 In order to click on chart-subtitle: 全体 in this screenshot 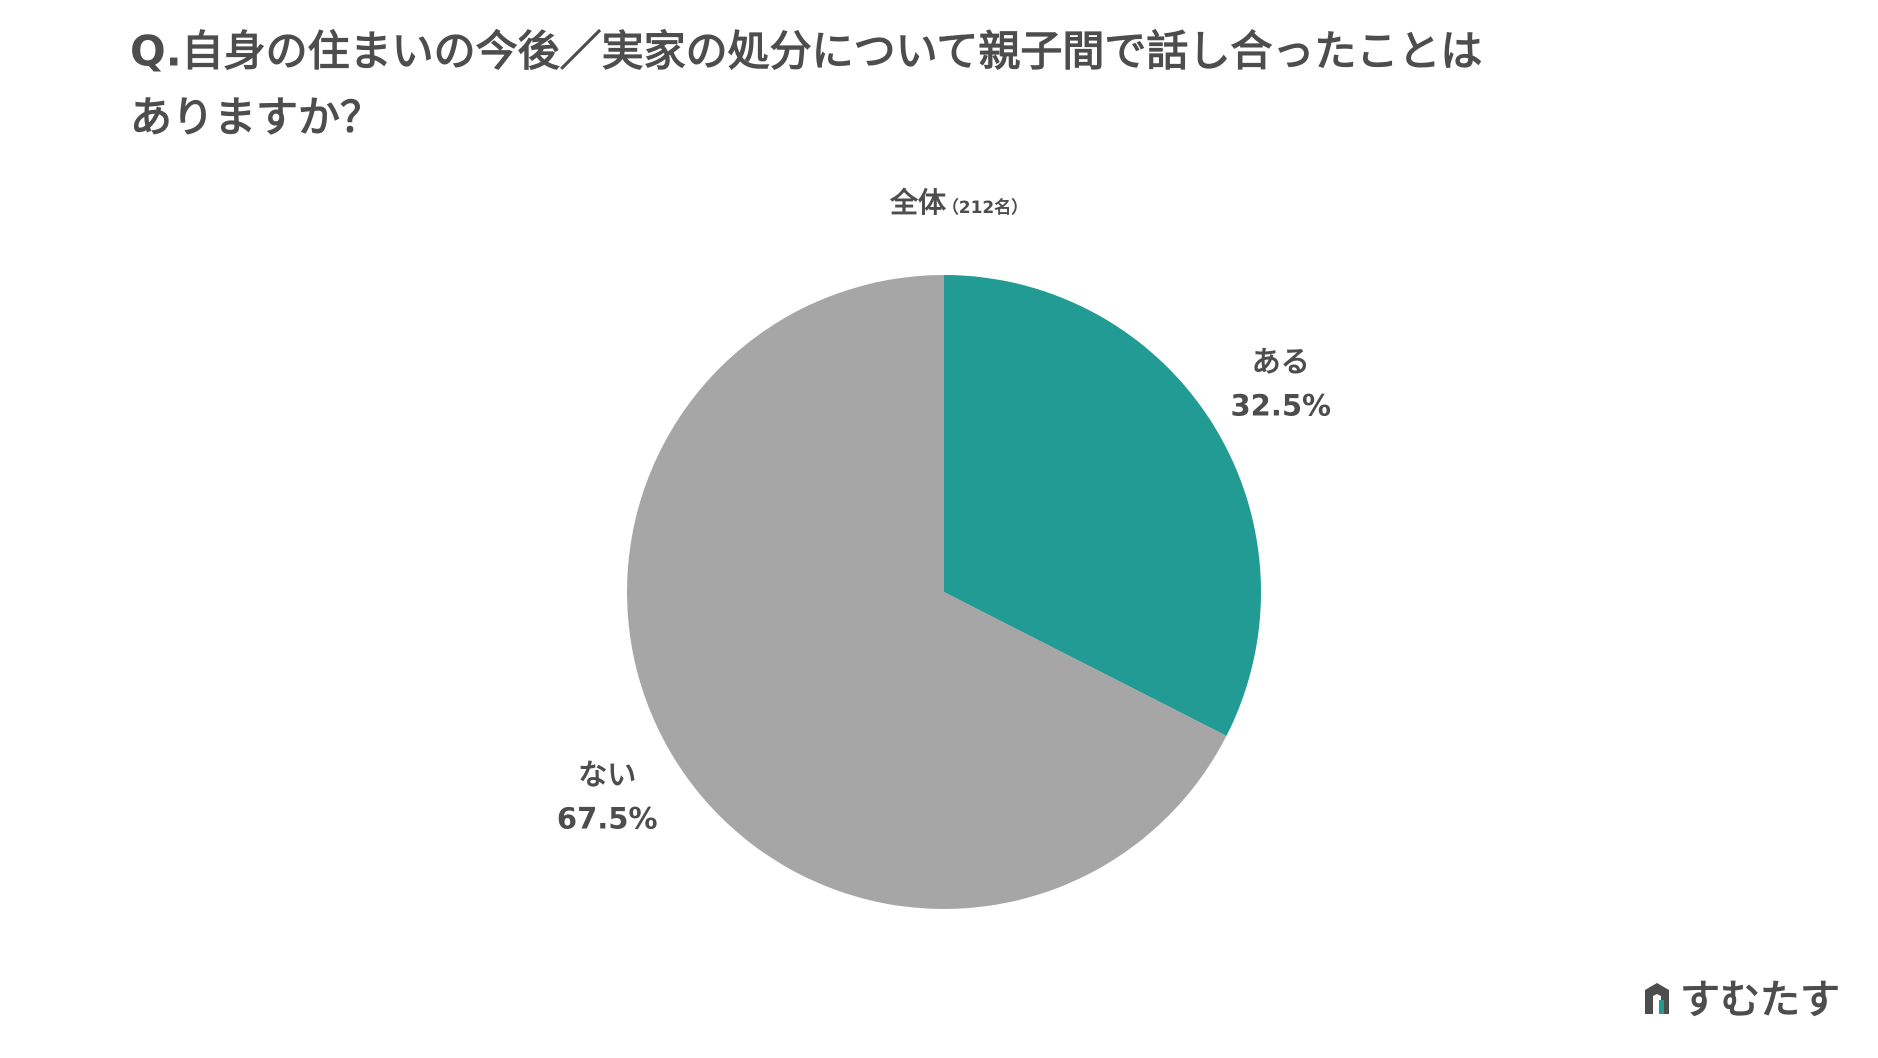, I will do `click(918, 202)`.